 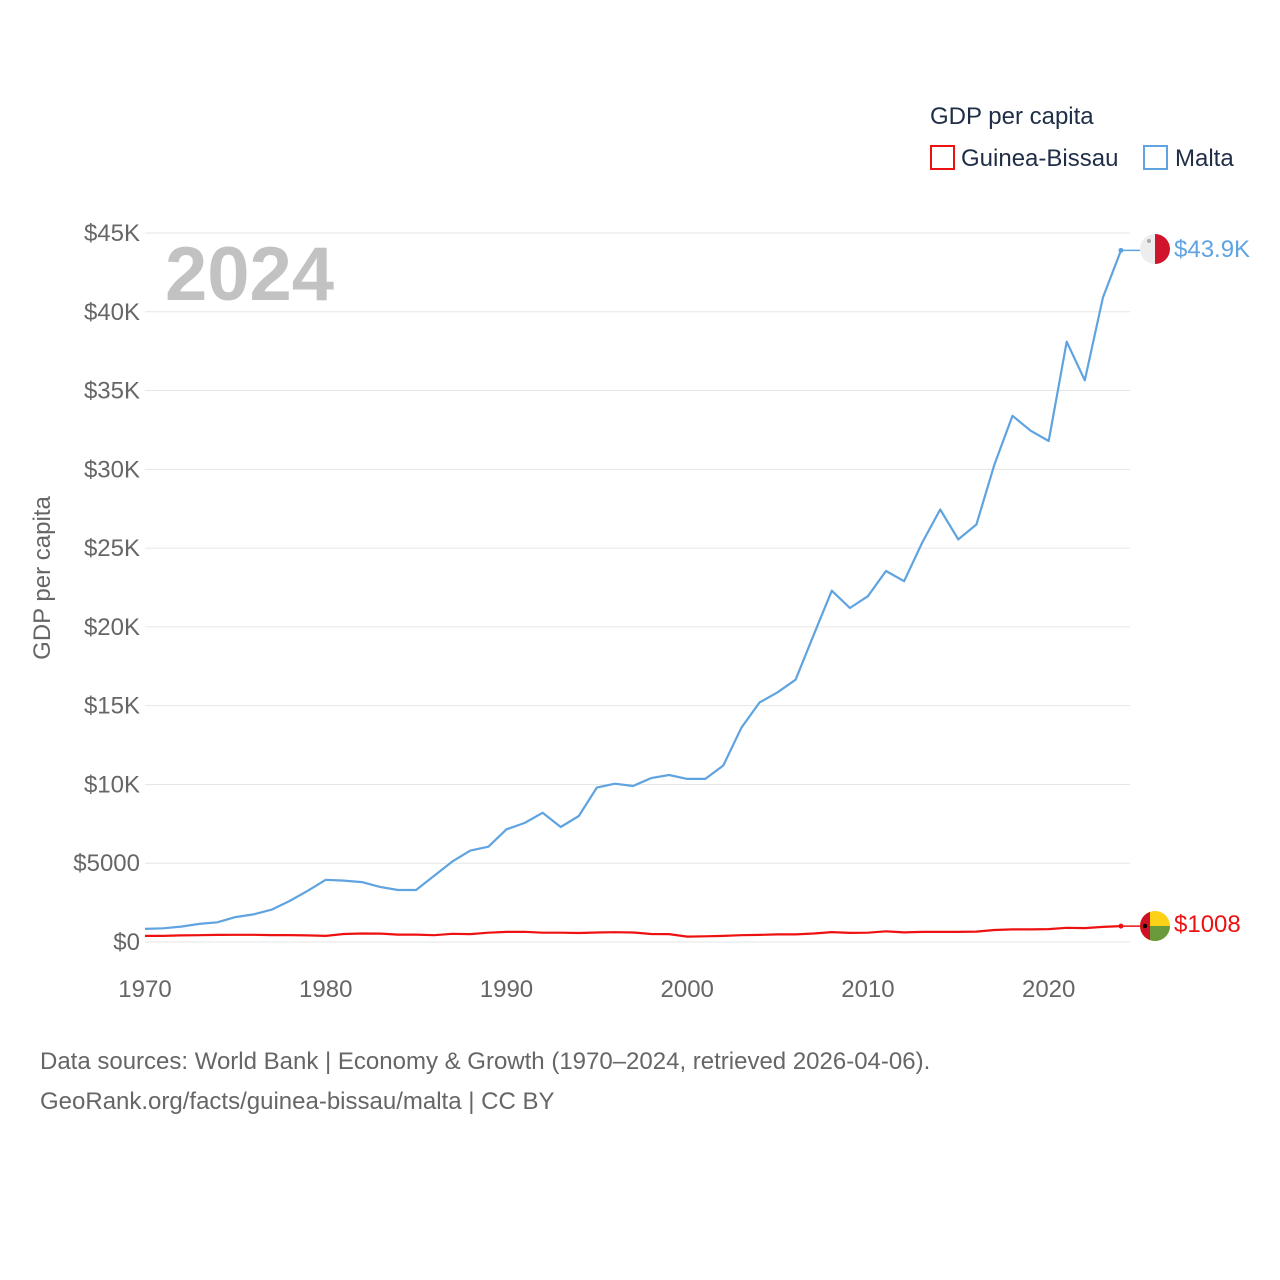 What do you see at coordinates (1121, 926) in the screenshot?
I see `end-point-guinea-bissau` at bounding box center [1121, 926].